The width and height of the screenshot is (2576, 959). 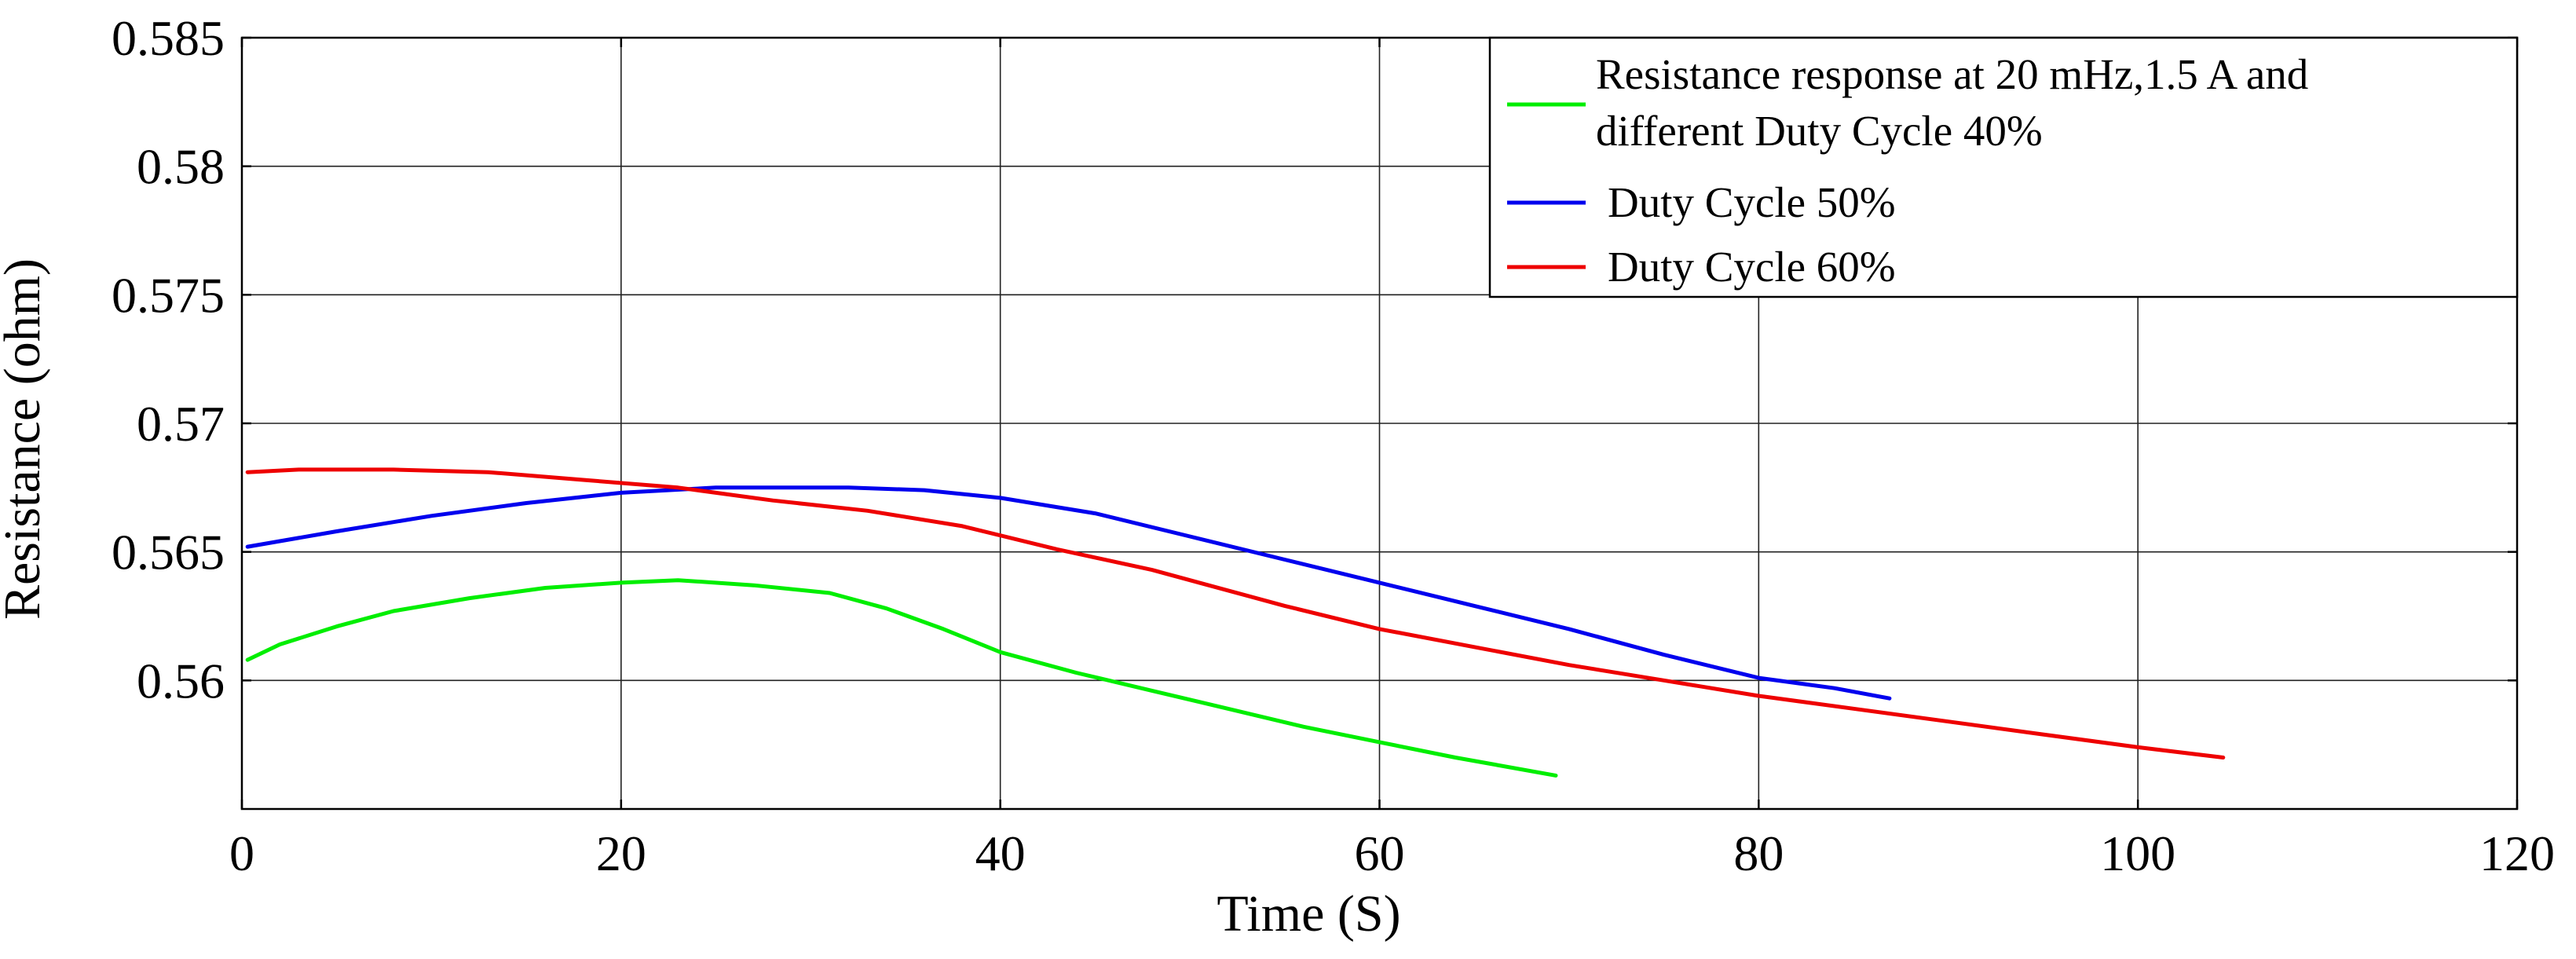 What do you see at coordinates (1752, 202) in the screenshot?
I see `legend-label-2: Duty Cycle 50%` at bounding box center [1752, 202].